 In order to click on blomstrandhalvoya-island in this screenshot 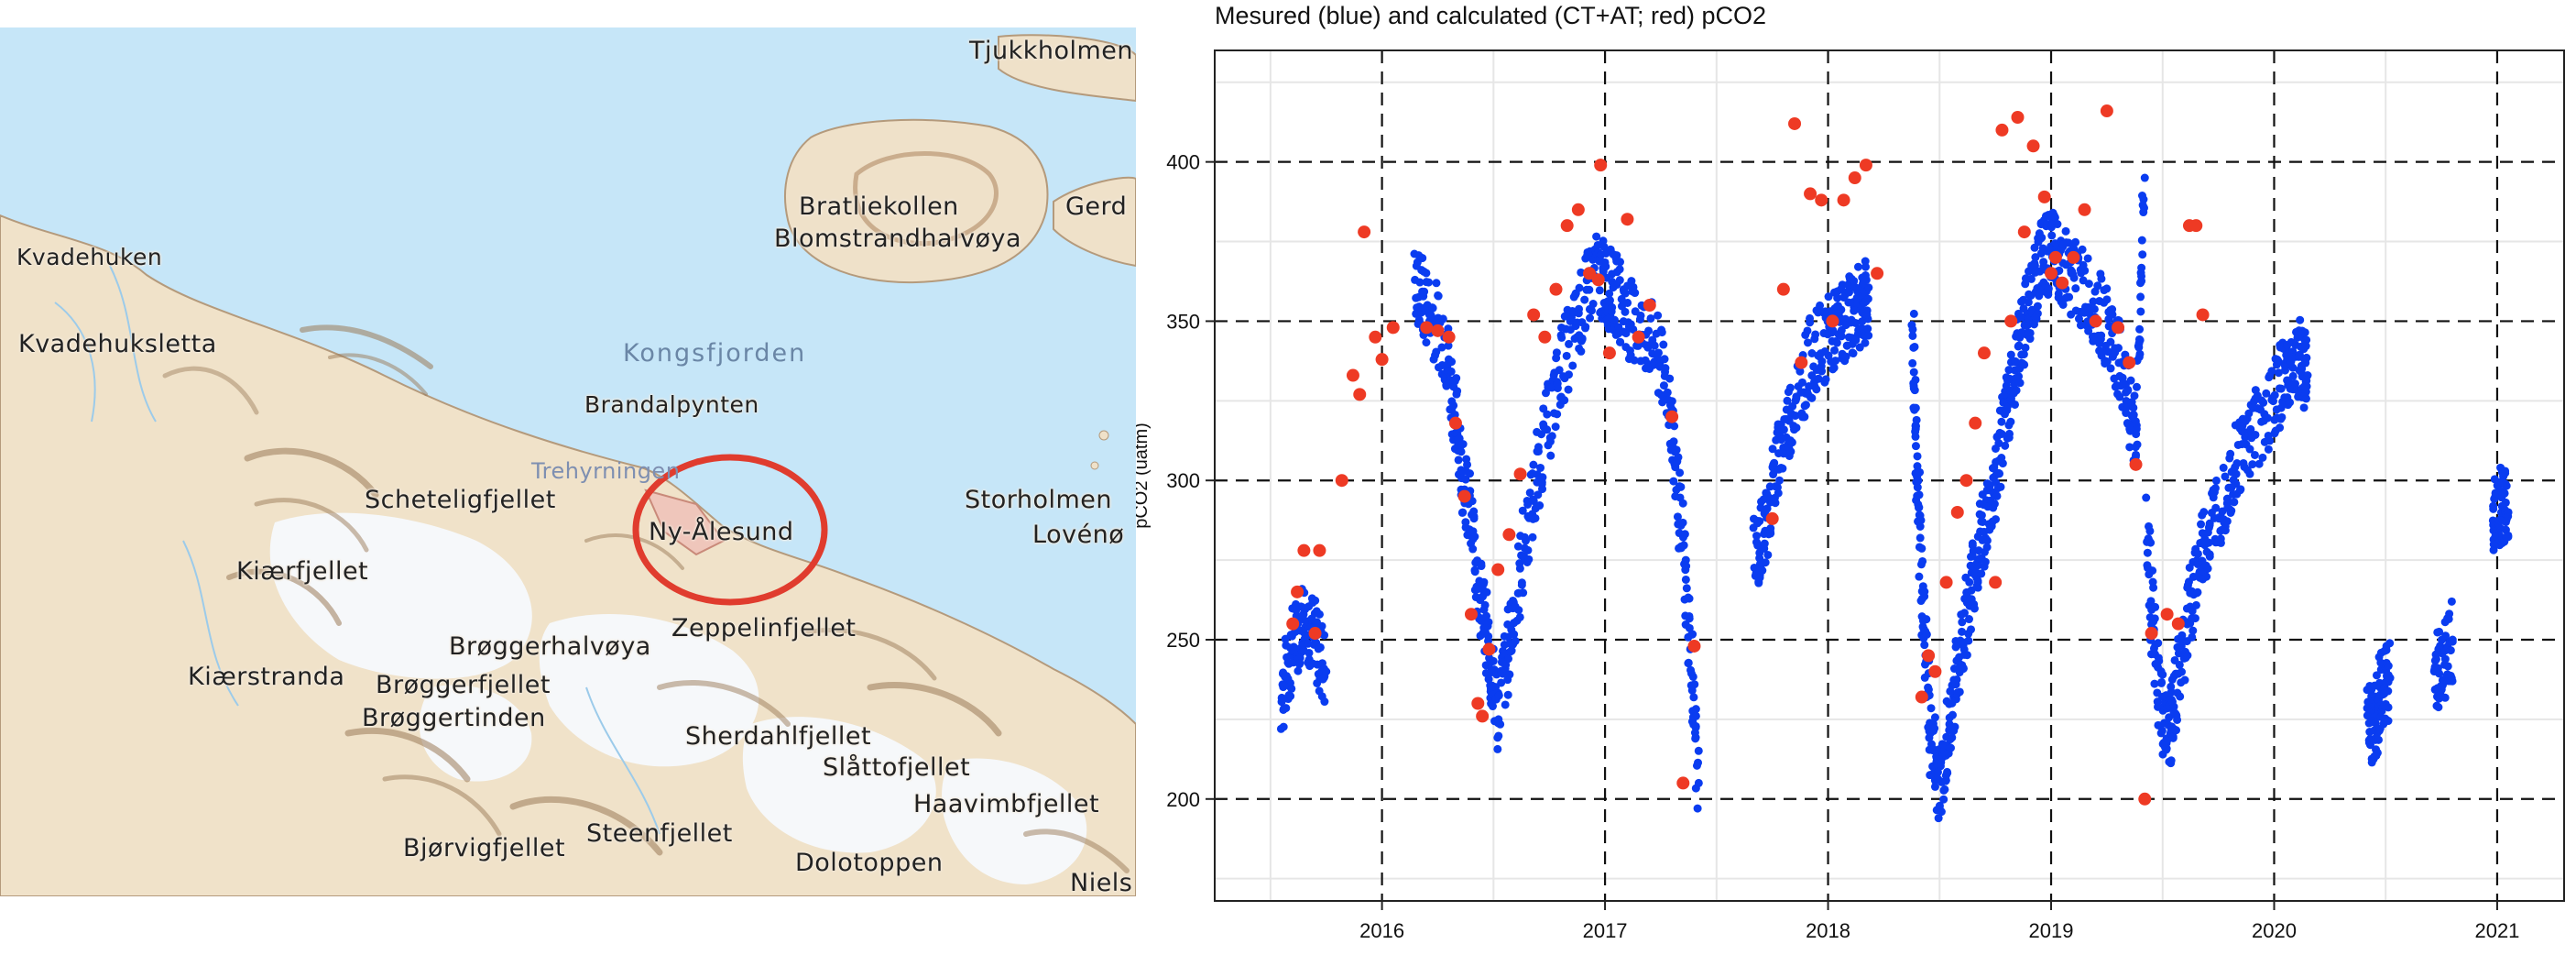, I will do `click(917, 201)`.